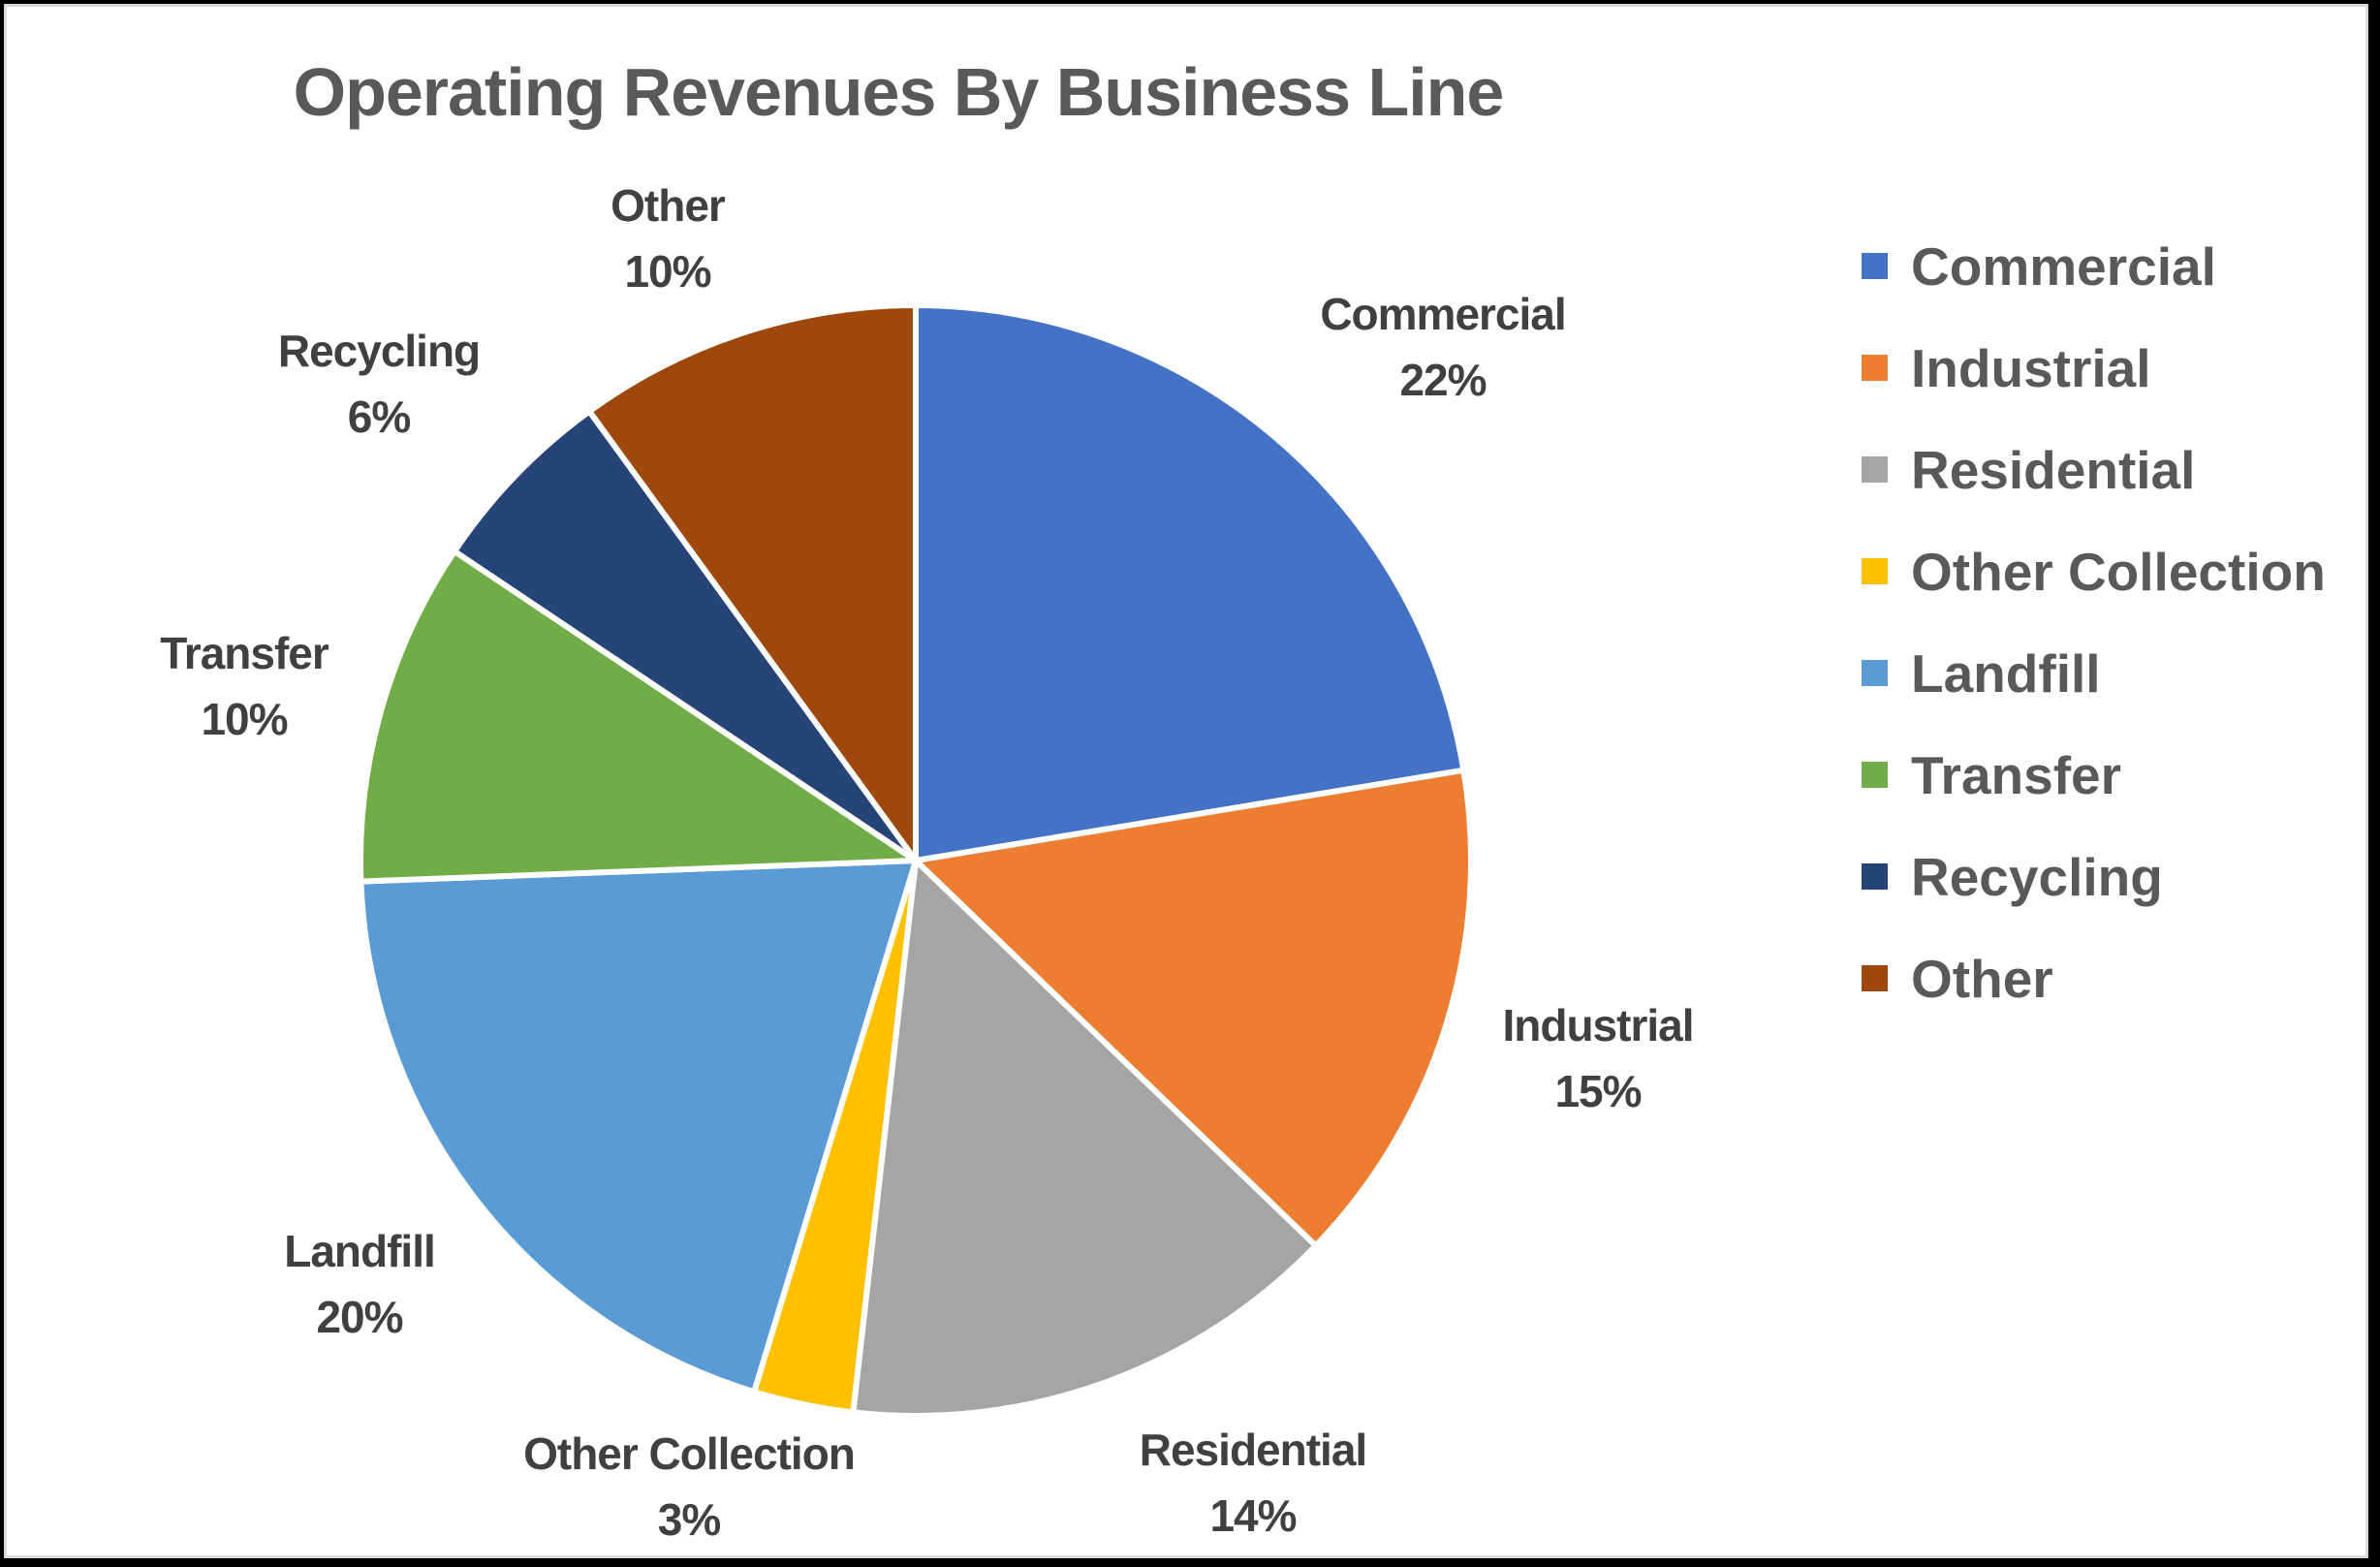 This screenshot has height=1567, width=2380. I want to click on data-label-recycling: Recycling 6%, so click(379, 384).